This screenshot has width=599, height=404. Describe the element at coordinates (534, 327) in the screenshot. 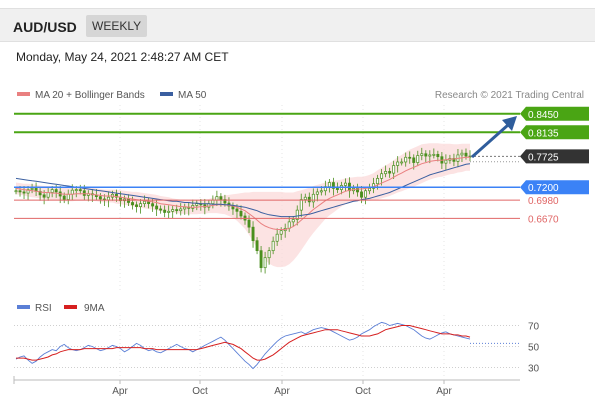

I see `rsi-tick-70: 70` at that location.